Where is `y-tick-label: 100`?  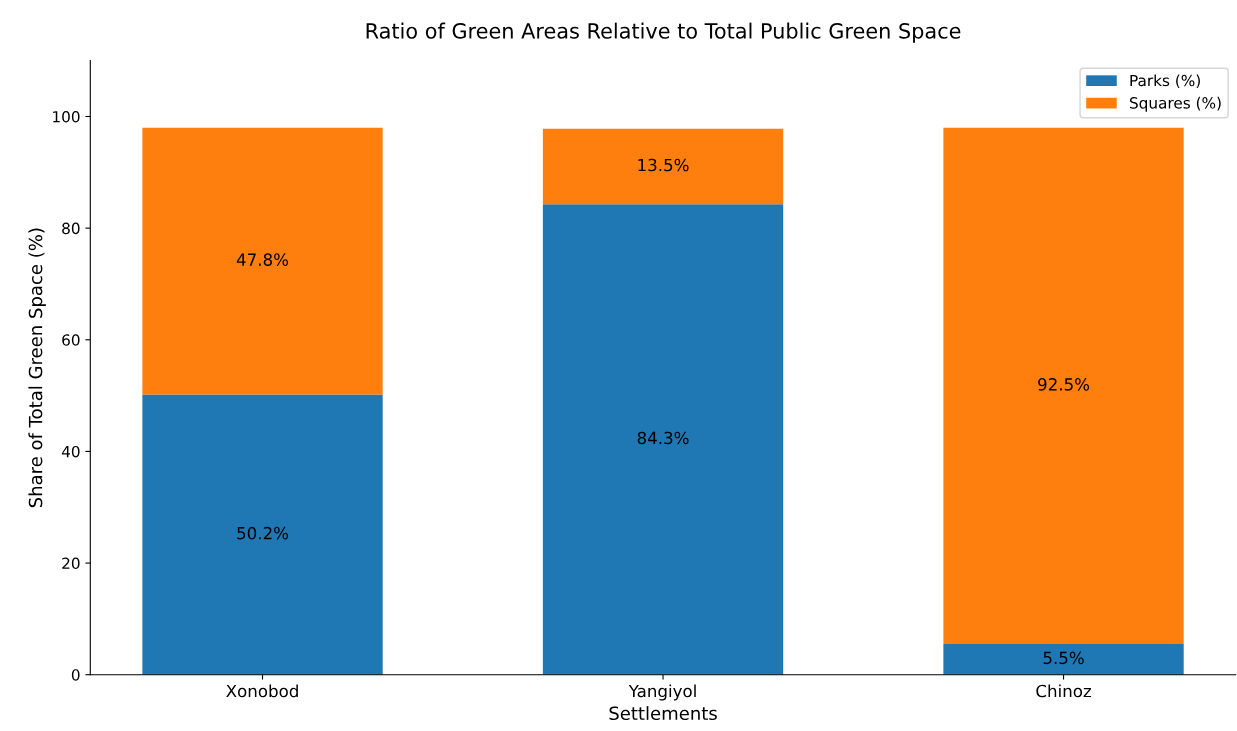
y-tick-label: 100 is located at coordinates (66, 116).